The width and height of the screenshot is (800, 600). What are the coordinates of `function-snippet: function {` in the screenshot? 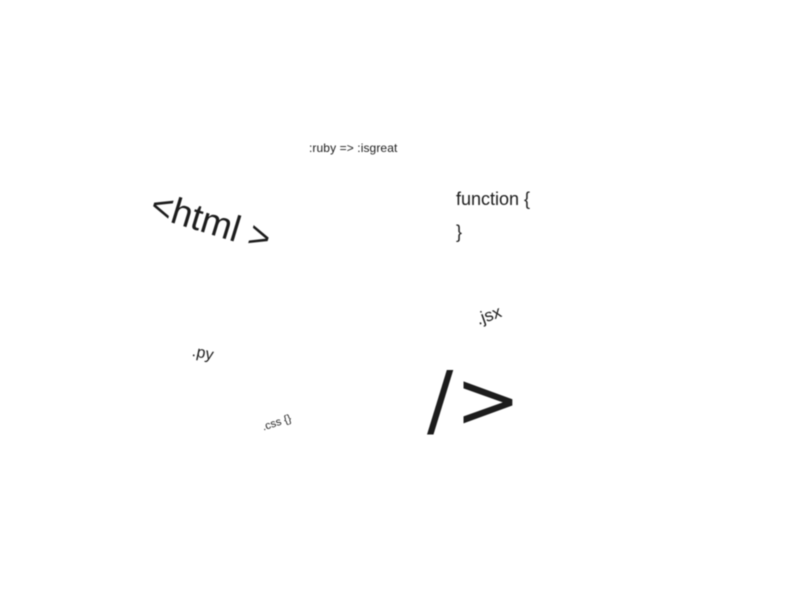 It's located at (493, 199).